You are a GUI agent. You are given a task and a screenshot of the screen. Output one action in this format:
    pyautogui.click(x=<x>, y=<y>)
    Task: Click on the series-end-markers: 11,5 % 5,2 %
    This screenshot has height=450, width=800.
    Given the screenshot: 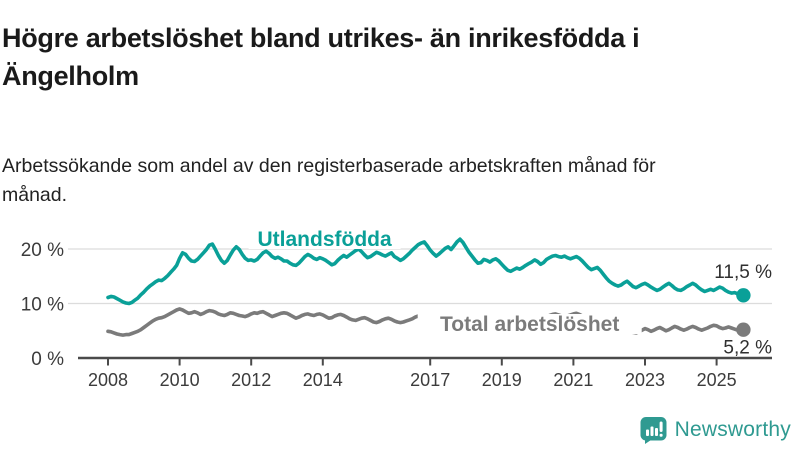 What is the action you would take?
    pyautogui.click(x=743, y=310)
    